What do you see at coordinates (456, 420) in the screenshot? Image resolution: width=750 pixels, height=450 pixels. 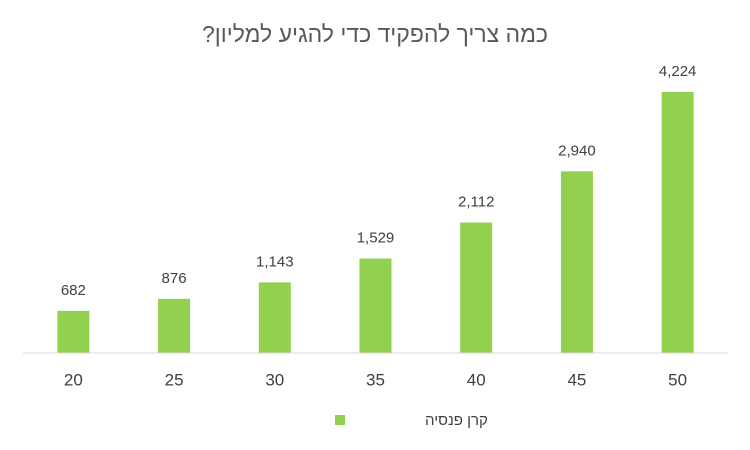 I see `legend-label: קרן פנסיה` at bounding box center [456, 420].